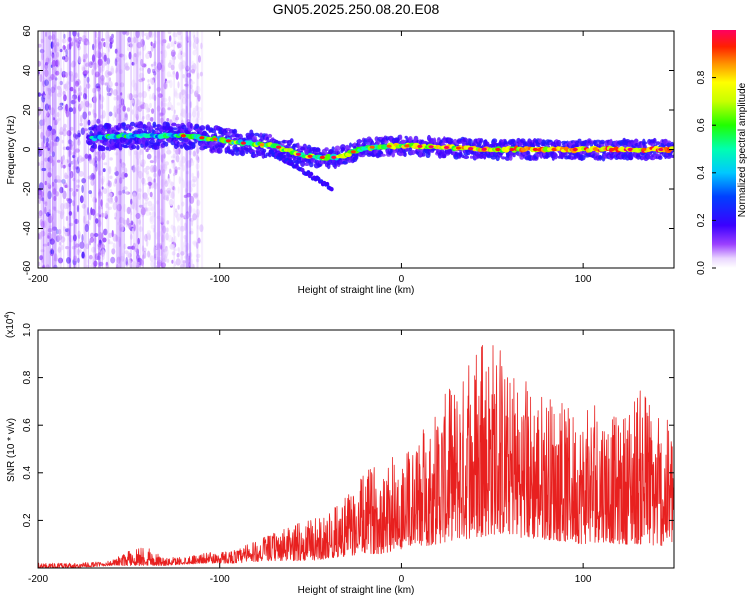 The width and height of the screenshot is (750, 600). I want to click on top-y-tick-label: 40, so click(27, 71).